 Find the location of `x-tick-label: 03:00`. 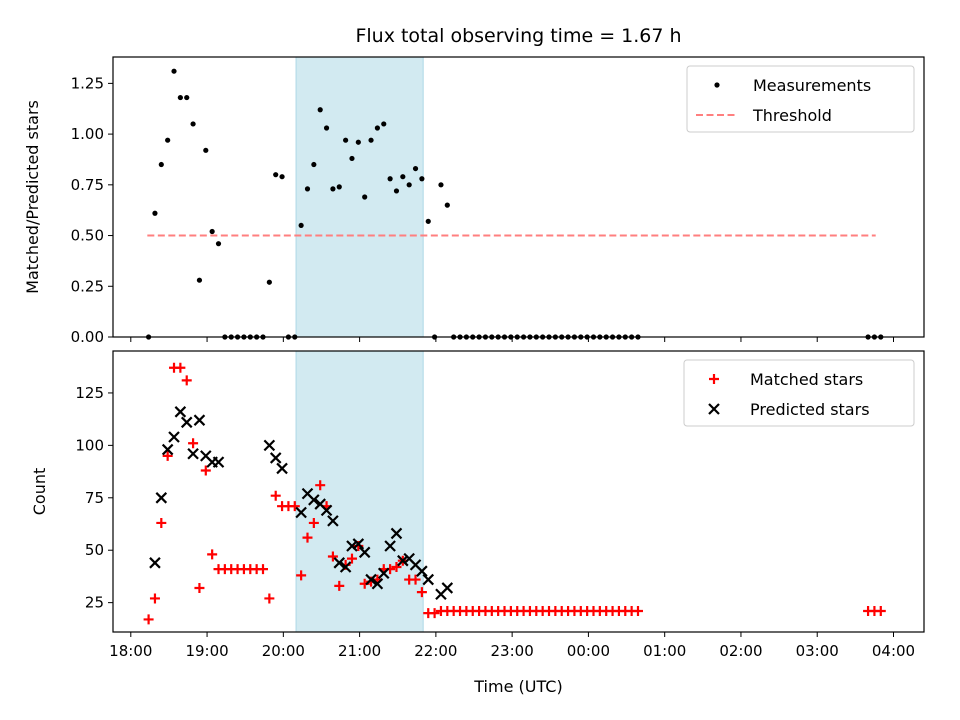

x-tick-label: 03:00 is located at coordinates (817, 651).